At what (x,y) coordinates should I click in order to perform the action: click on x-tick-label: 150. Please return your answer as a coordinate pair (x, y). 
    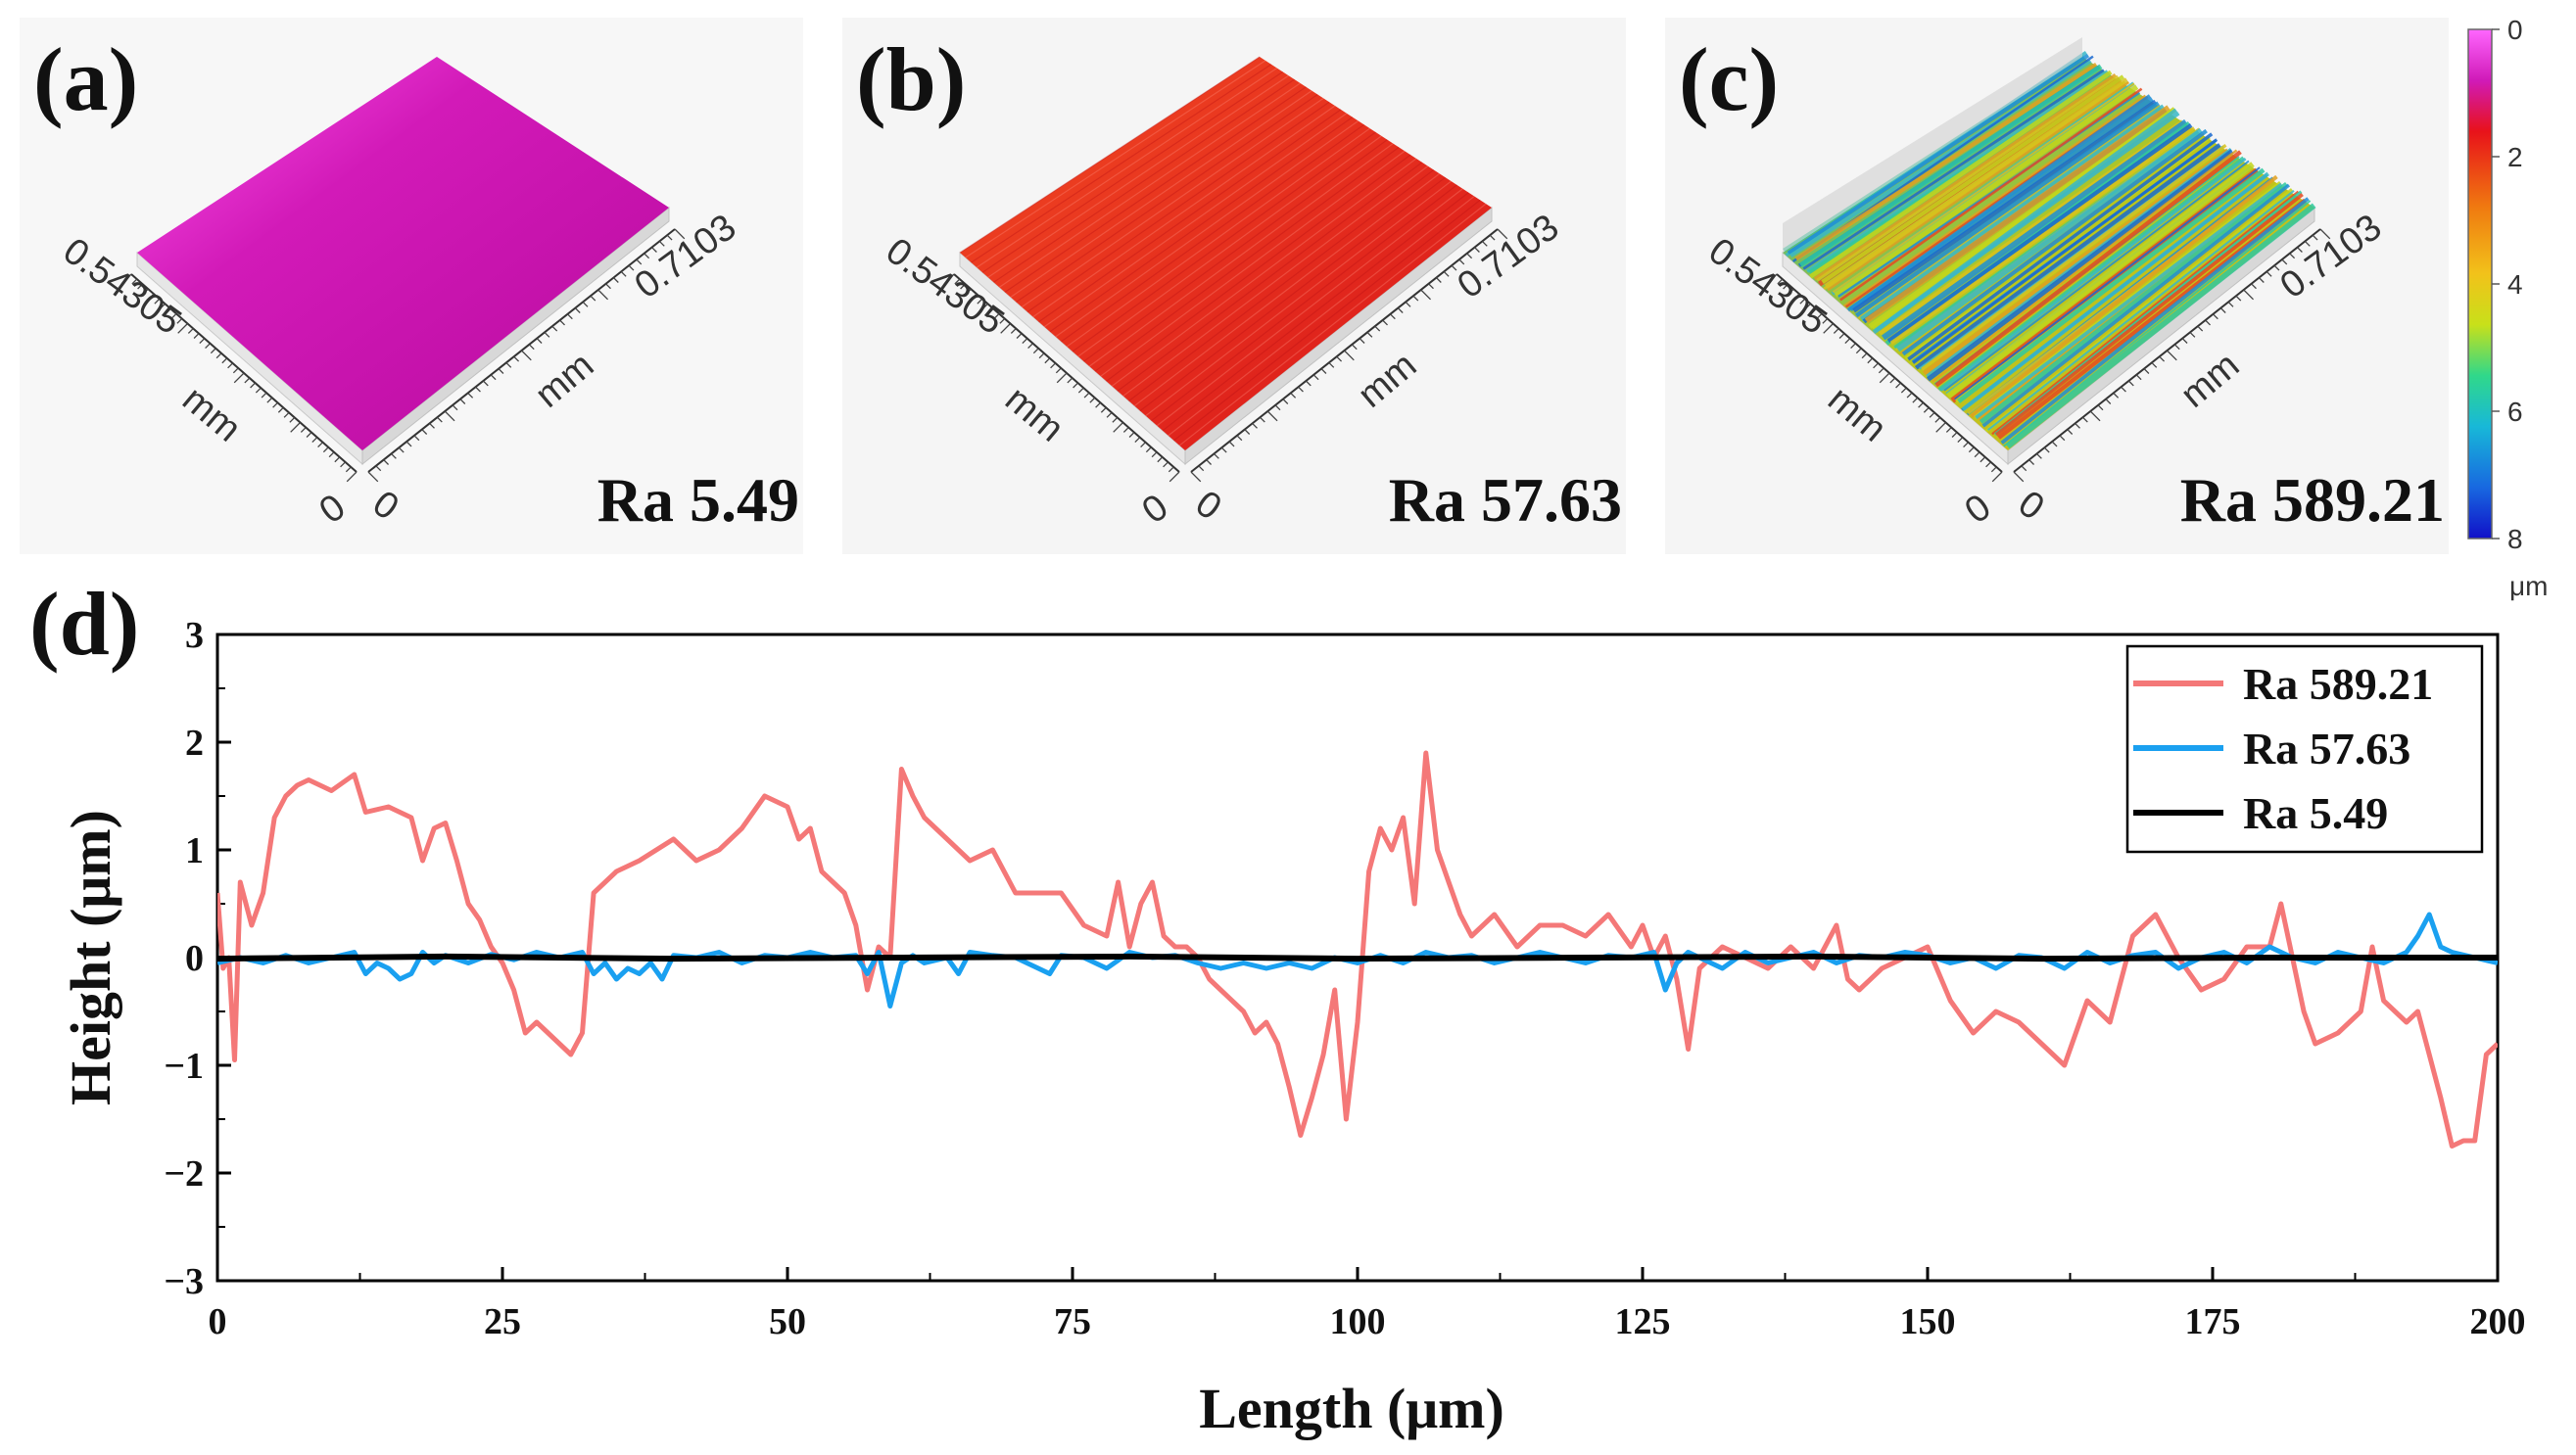
    Looking at the image, I should click on (1928, 1321).